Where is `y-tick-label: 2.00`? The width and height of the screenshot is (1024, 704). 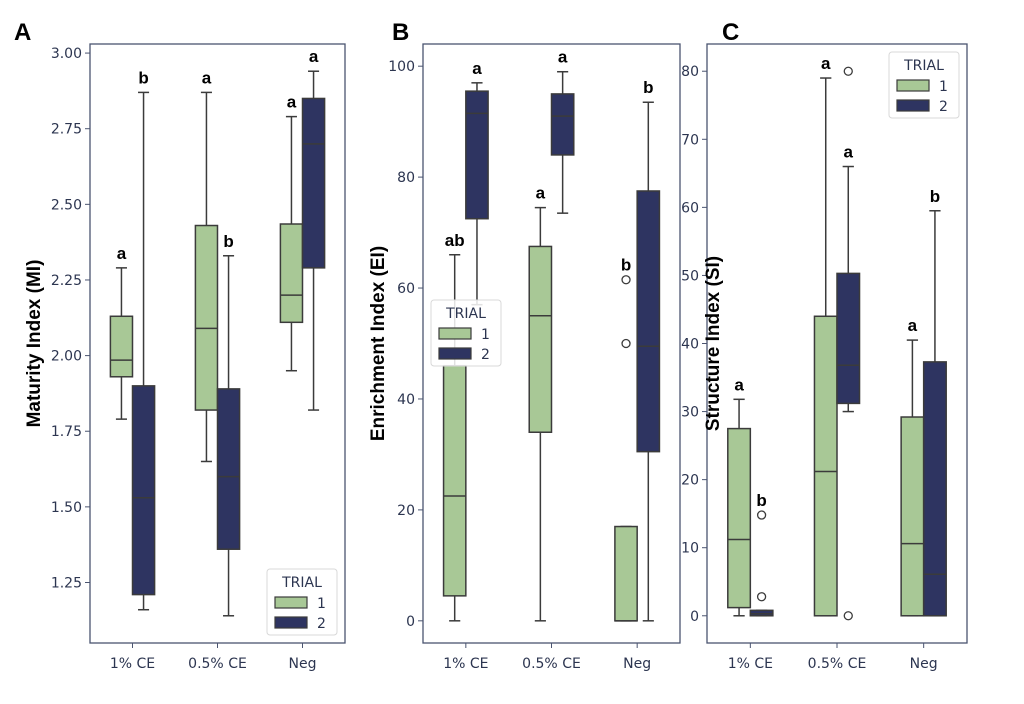 y-tick-label: 2.00 is located at coordinates (66, 357).